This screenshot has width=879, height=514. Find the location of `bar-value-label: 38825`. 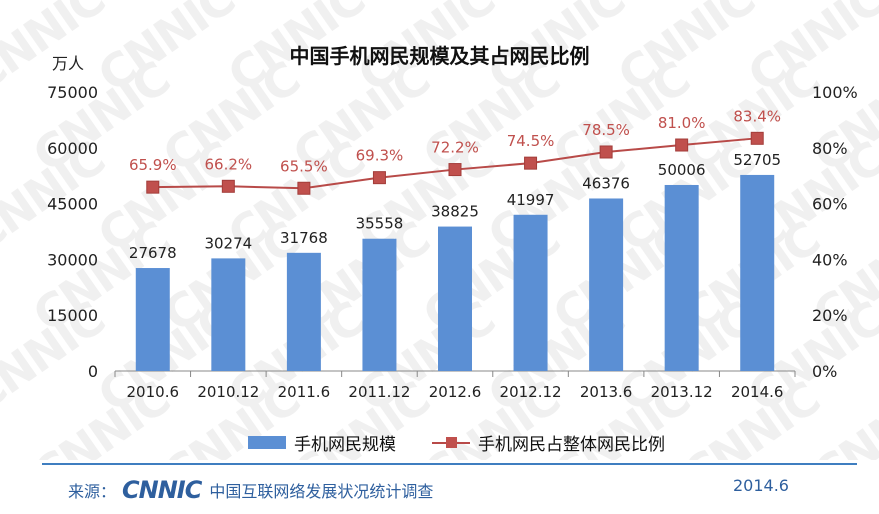

bar-value-label: 38825 is located at coordinates (455, 212).